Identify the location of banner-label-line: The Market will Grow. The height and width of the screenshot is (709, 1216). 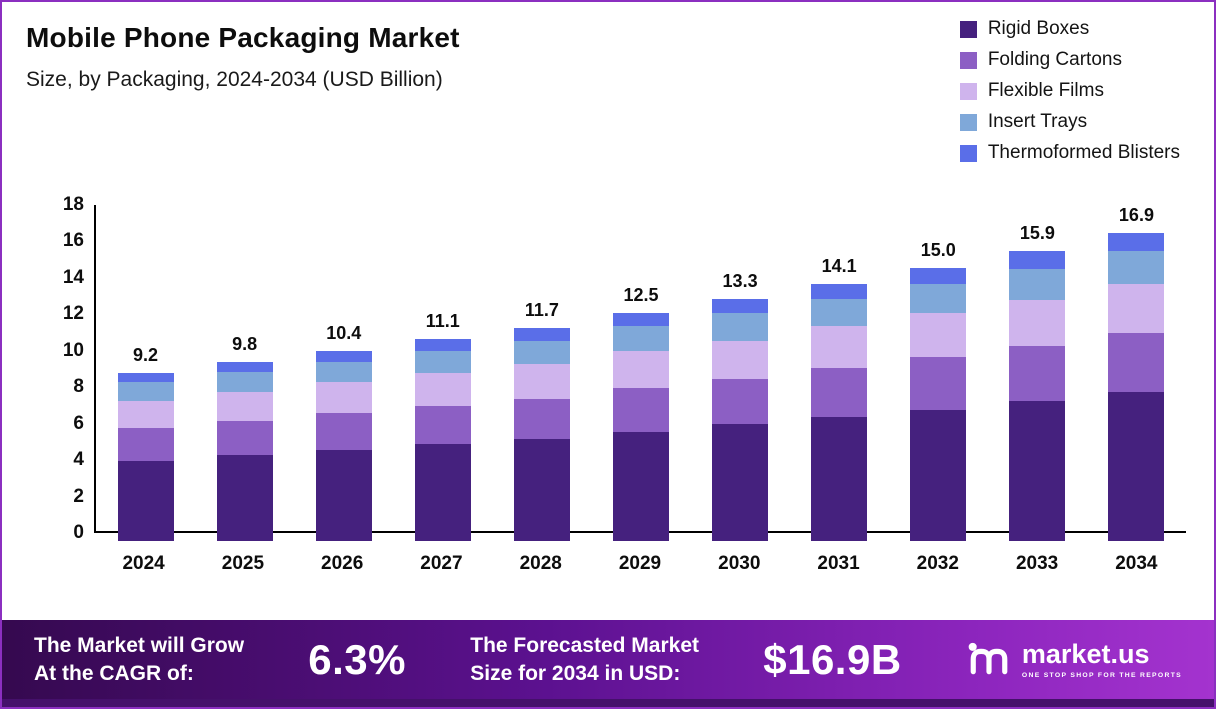
(139, 646).